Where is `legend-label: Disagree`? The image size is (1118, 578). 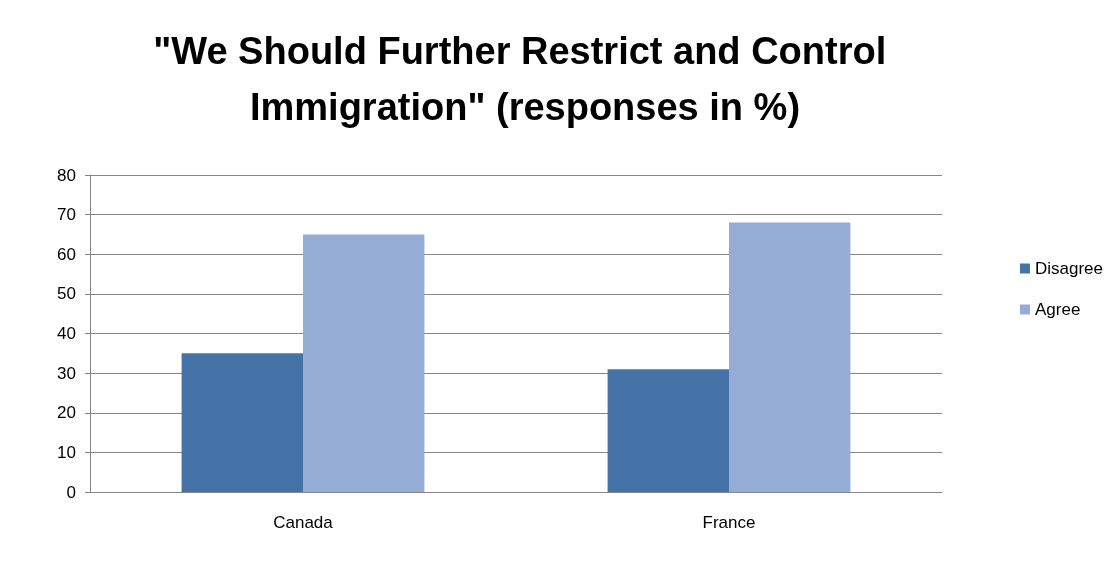
legend-label: Disagree is located at coordinates (1069, 268).